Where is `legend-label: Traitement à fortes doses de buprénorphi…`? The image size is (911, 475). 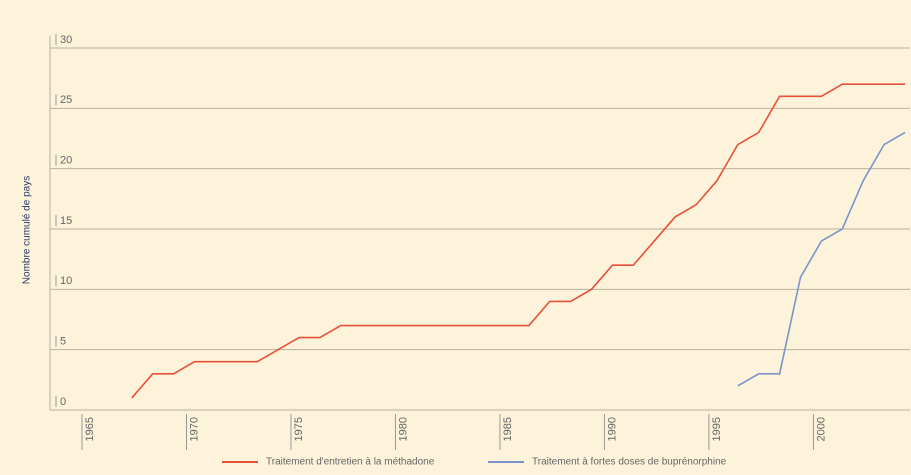
legend-label: Traitement à fortes doses de buprénorphi… is located at coordinates (629, 462).